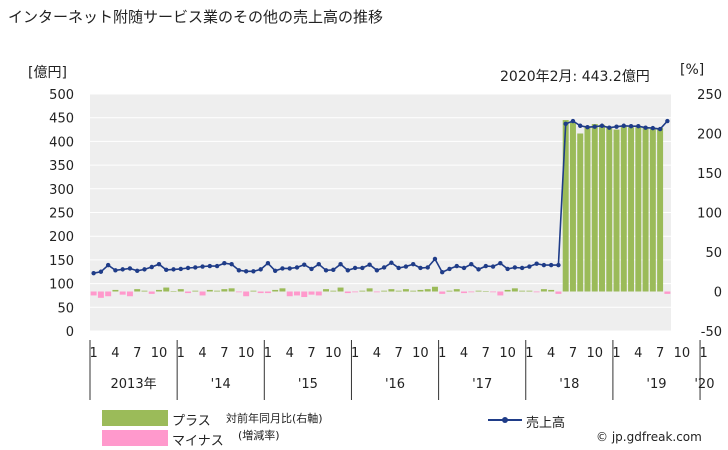 The image size is (728, 450). I want to click on left-tick-label: 0, so click(70, 332).